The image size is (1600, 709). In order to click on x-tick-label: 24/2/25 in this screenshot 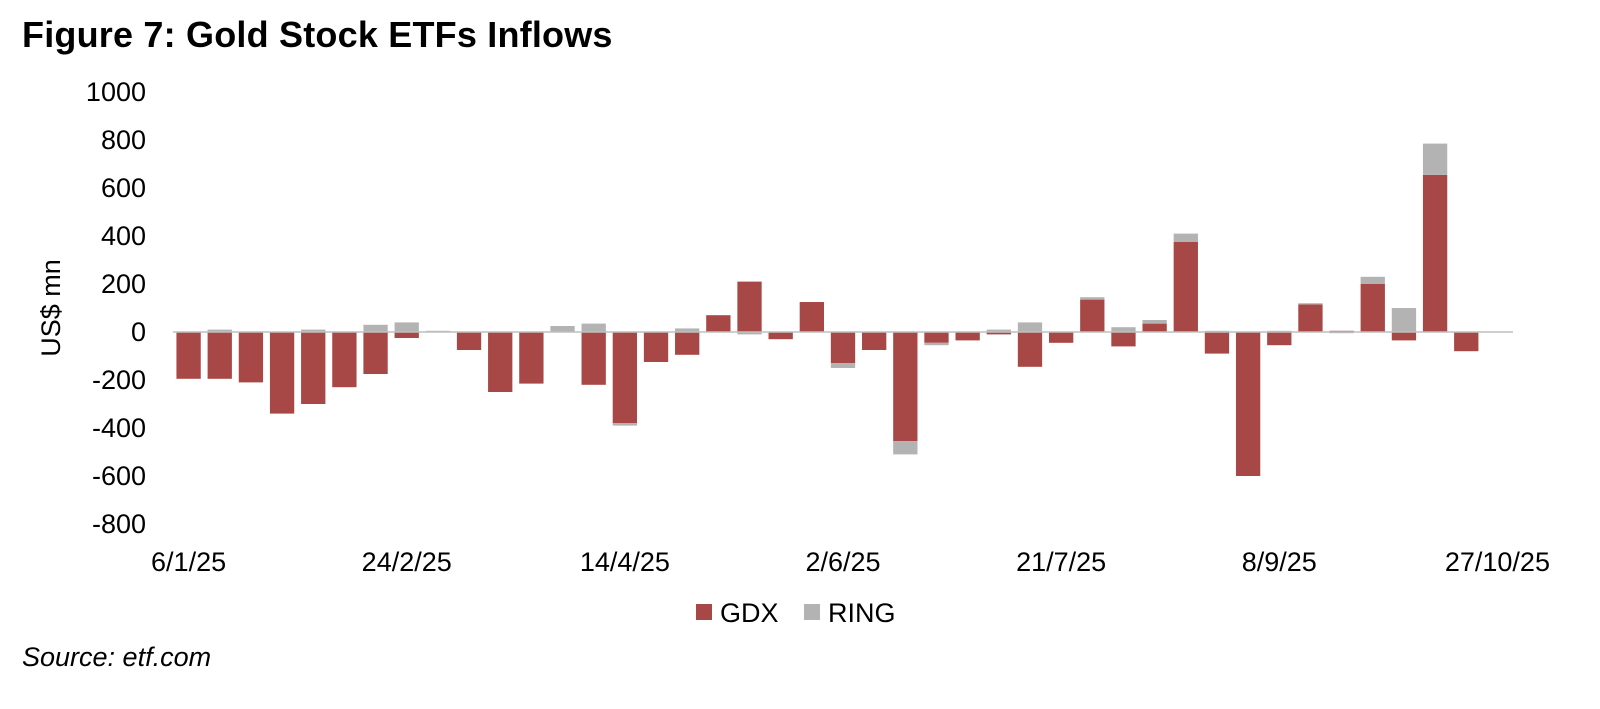, I will do `click(407, 562)`.